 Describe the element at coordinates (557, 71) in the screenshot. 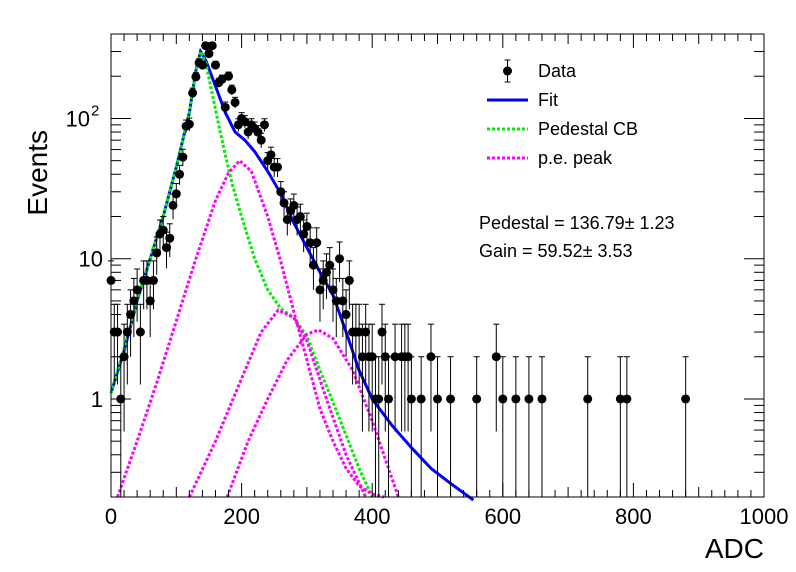

I see `legend-label: Data` at that location.